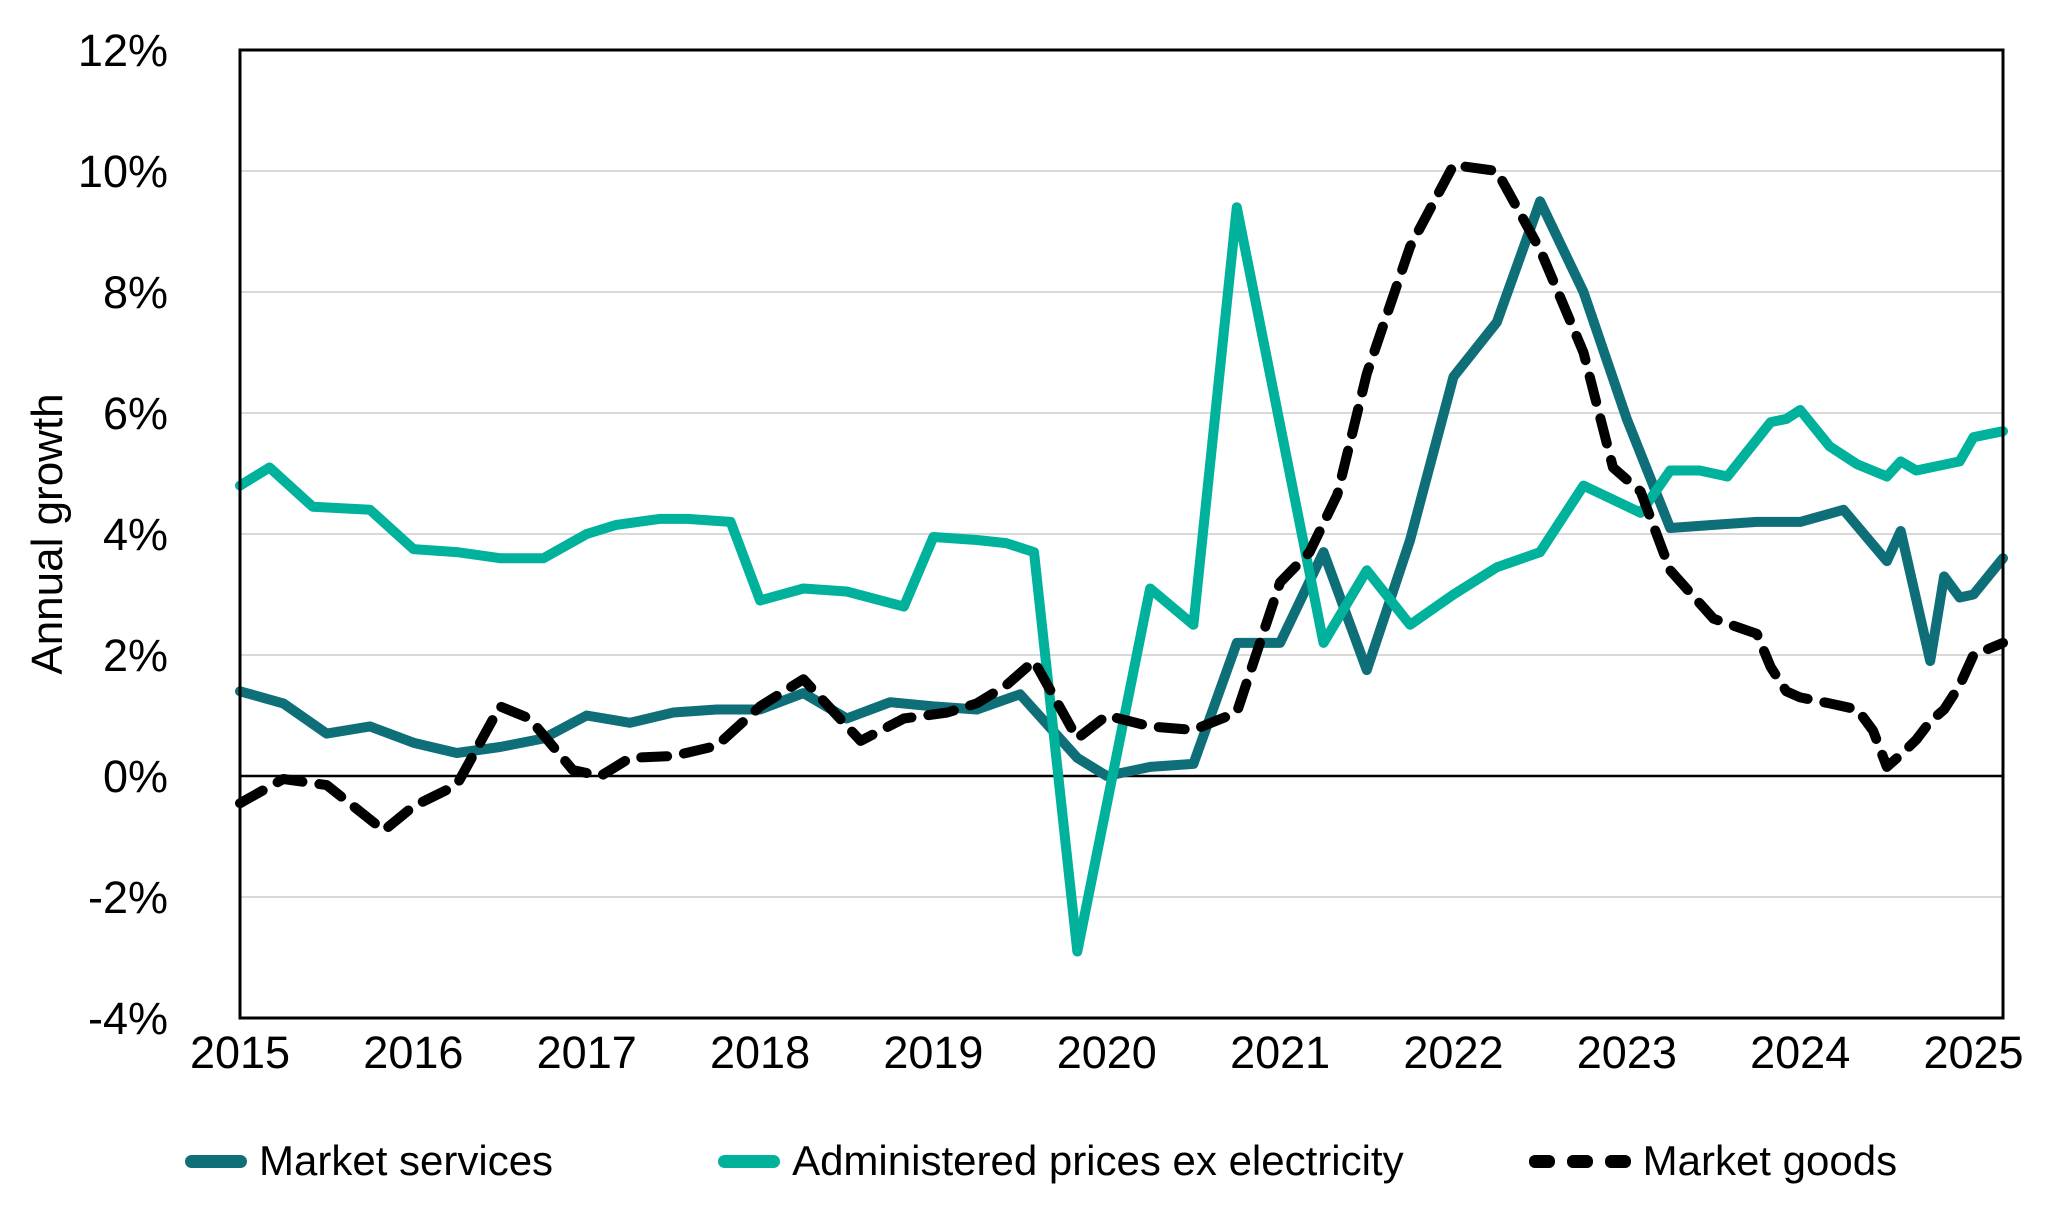  Describe the element at coordinates (1453, 1052) in the screenshot. I see `x-tick-label: 2022` at that location.